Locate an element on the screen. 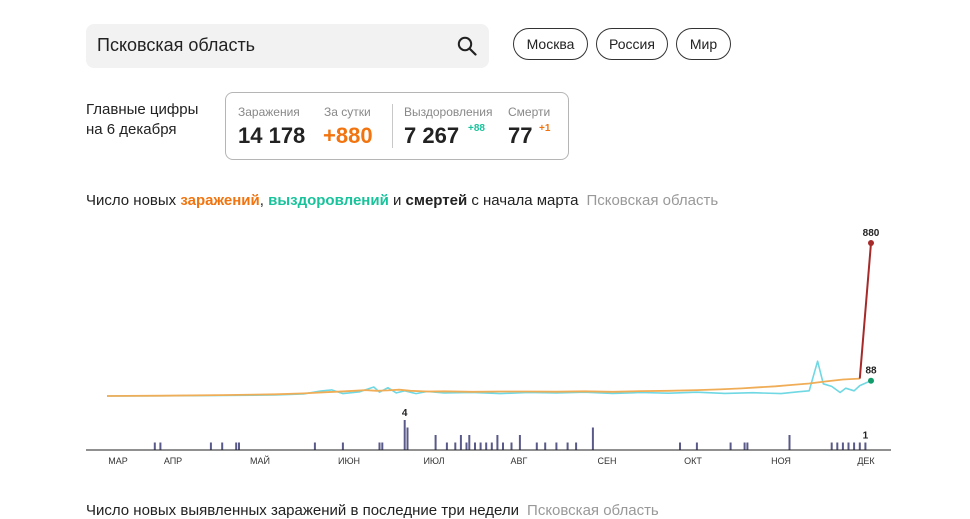 The image size is (970, 519). summary-label-line2: на 6 декабря is located at coordinates (131, 129).